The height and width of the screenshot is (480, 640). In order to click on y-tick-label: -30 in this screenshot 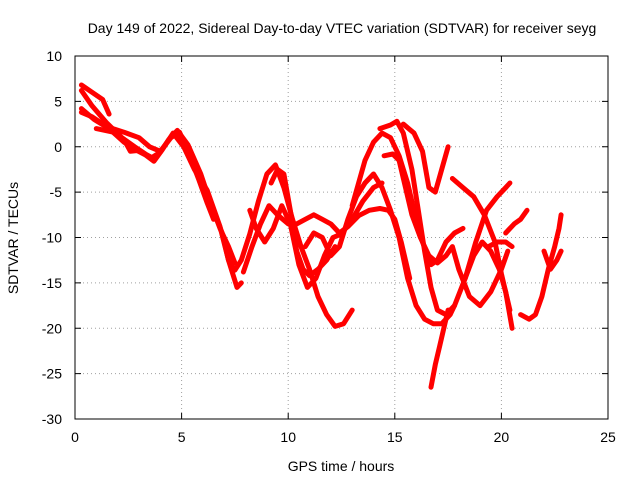, I will do `click(52, 419)`.